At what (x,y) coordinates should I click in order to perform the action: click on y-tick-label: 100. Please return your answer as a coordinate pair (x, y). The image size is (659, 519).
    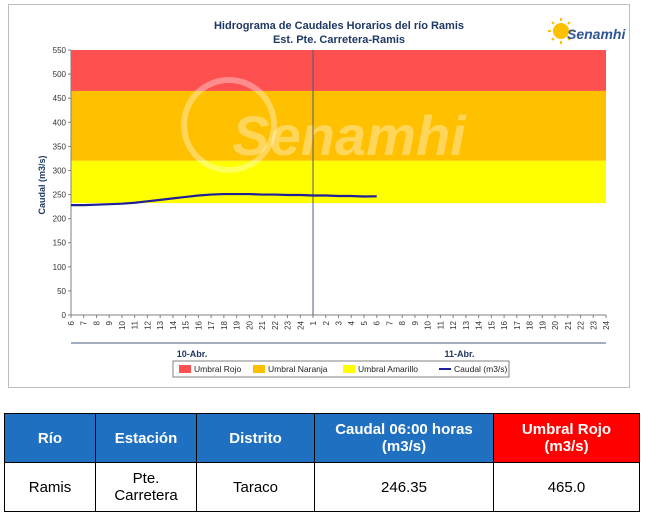
    Looking at the image, I should click on (60, 267).